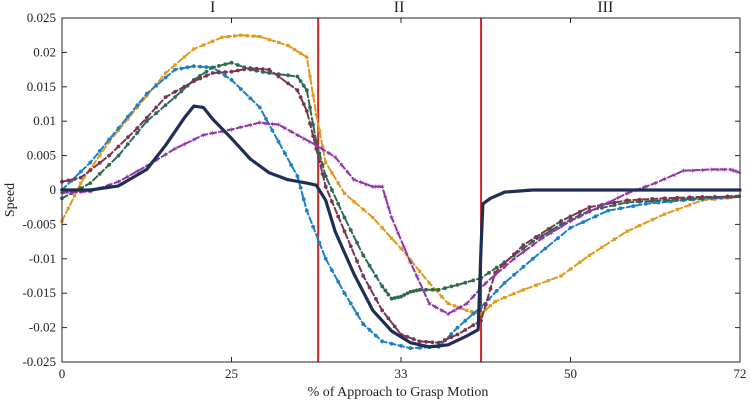 This screenshot has width=750, height=402. What do you see at coordinates (39, 292) in the screenshot?
I see `y-tick-label: -0.015` at bounding box center [39, 292].